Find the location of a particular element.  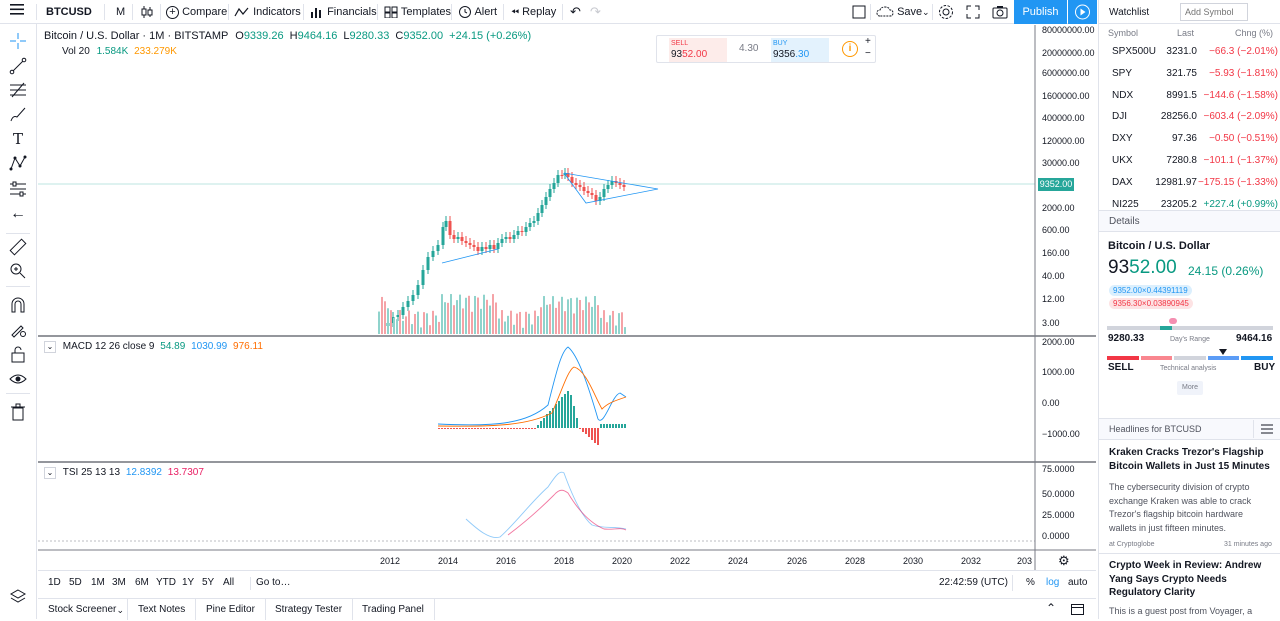

templates-button: Templates is located at coordinates (417, 12).